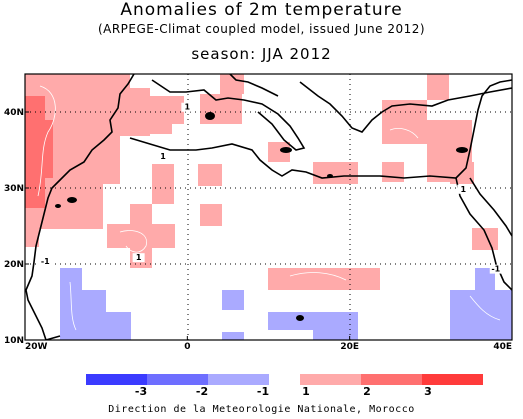  I want to click on y-tick-label: 10N, so click(14, 341).